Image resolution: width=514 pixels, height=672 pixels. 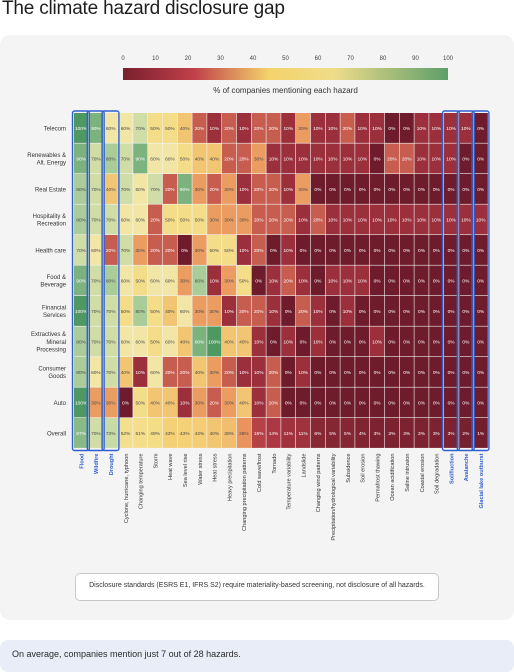 I want to click on column-label: Precipitation/hydrological variability, so click(x=334, y=496).